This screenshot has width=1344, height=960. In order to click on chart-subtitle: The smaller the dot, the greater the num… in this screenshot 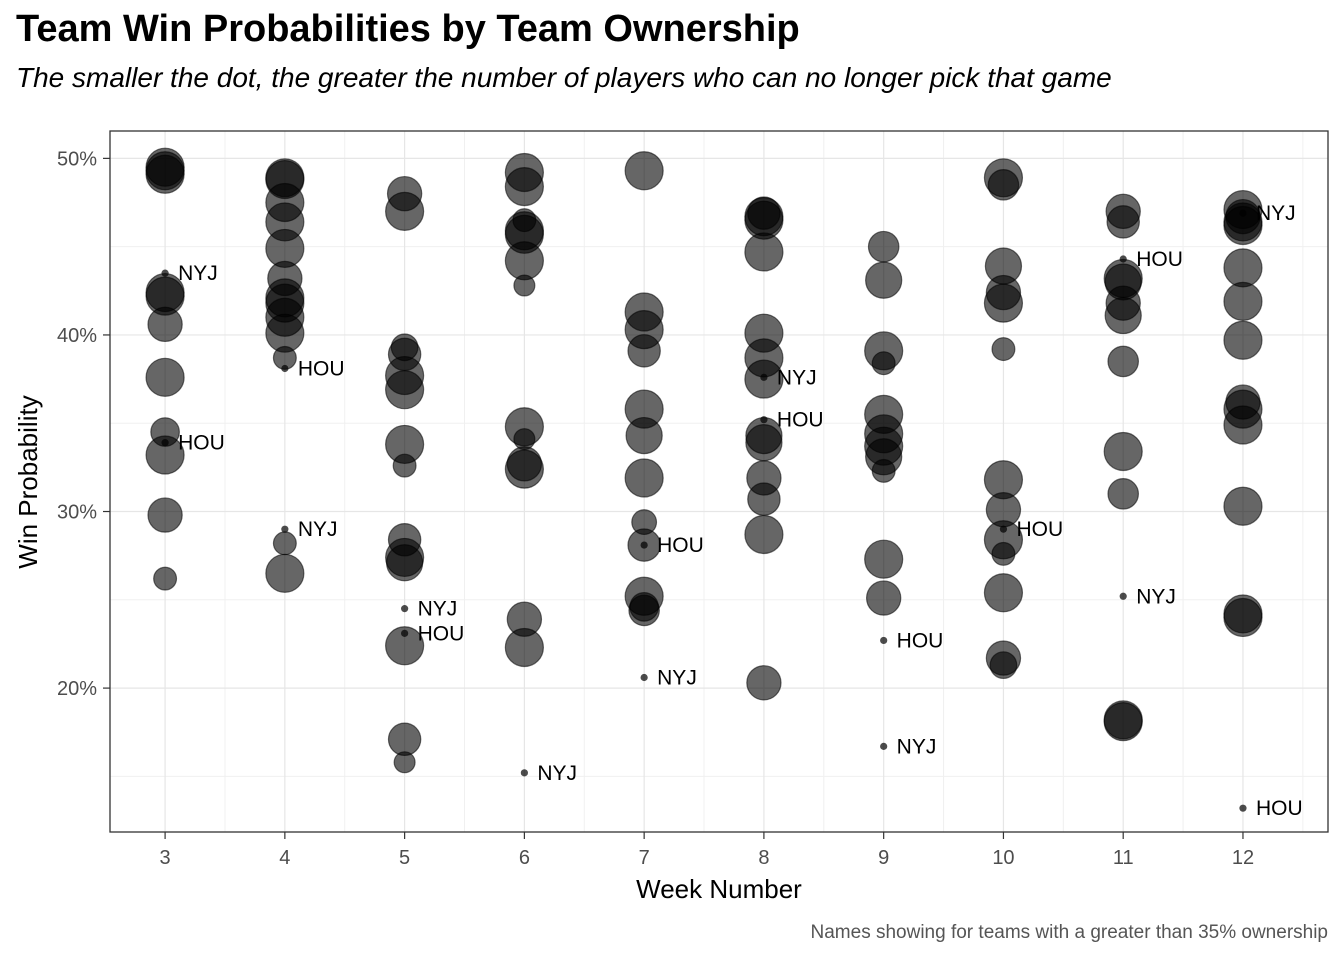, I will do `click(564, 77)`.